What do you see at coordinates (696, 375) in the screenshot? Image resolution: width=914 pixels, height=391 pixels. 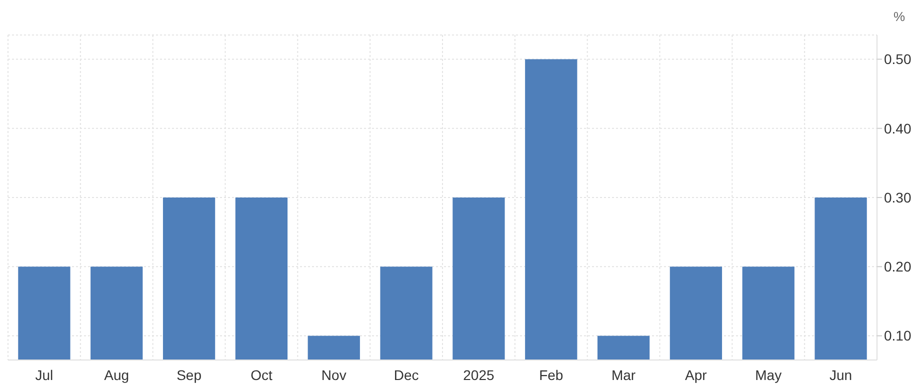 I see `x-tick-label: Apr` at bounding box center [696, 375].